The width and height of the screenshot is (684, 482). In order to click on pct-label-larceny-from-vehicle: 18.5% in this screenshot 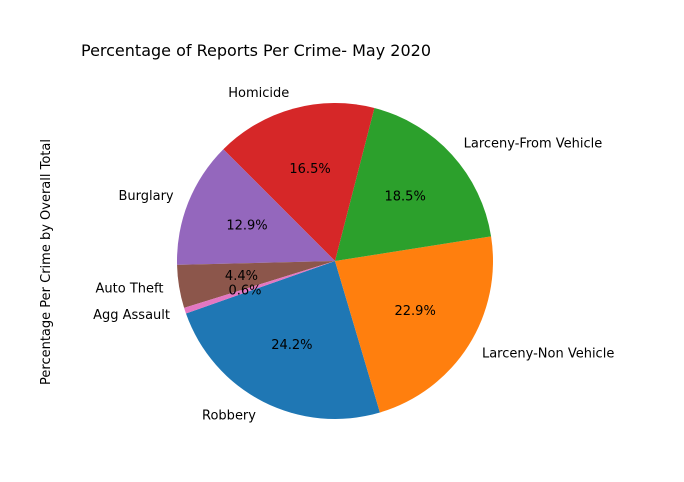, I will do `click(405, 197)`.